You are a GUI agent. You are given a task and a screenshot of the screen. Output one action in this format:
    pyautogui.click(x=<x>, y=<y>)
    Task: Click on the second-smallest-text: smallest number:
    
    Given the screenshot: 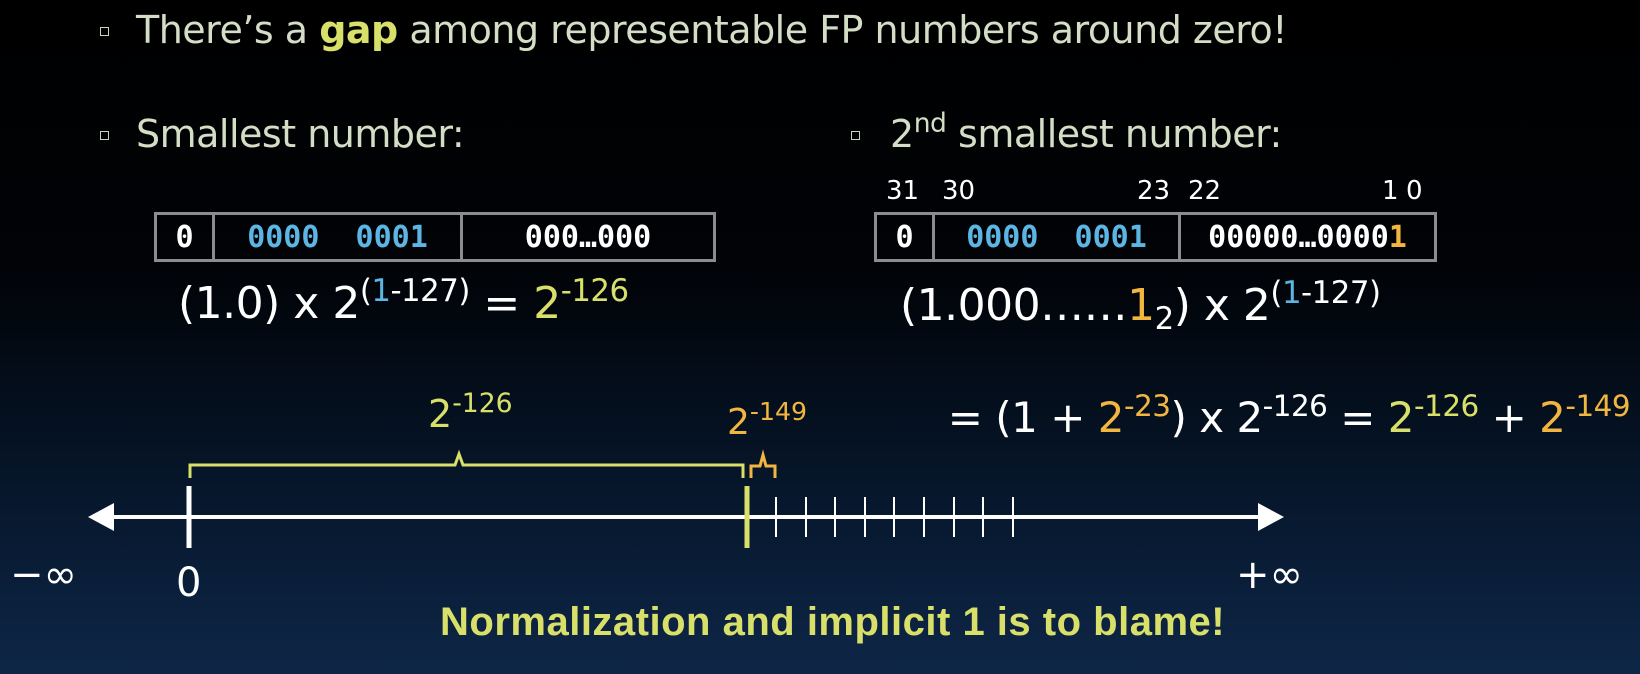 What is the action you would take?
    pyautogui.click(x=1120, y=134)
    